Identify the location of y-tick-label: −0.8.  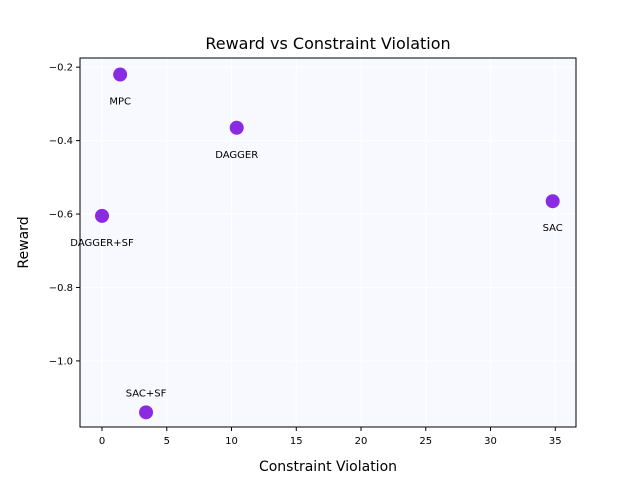
(61, 288).